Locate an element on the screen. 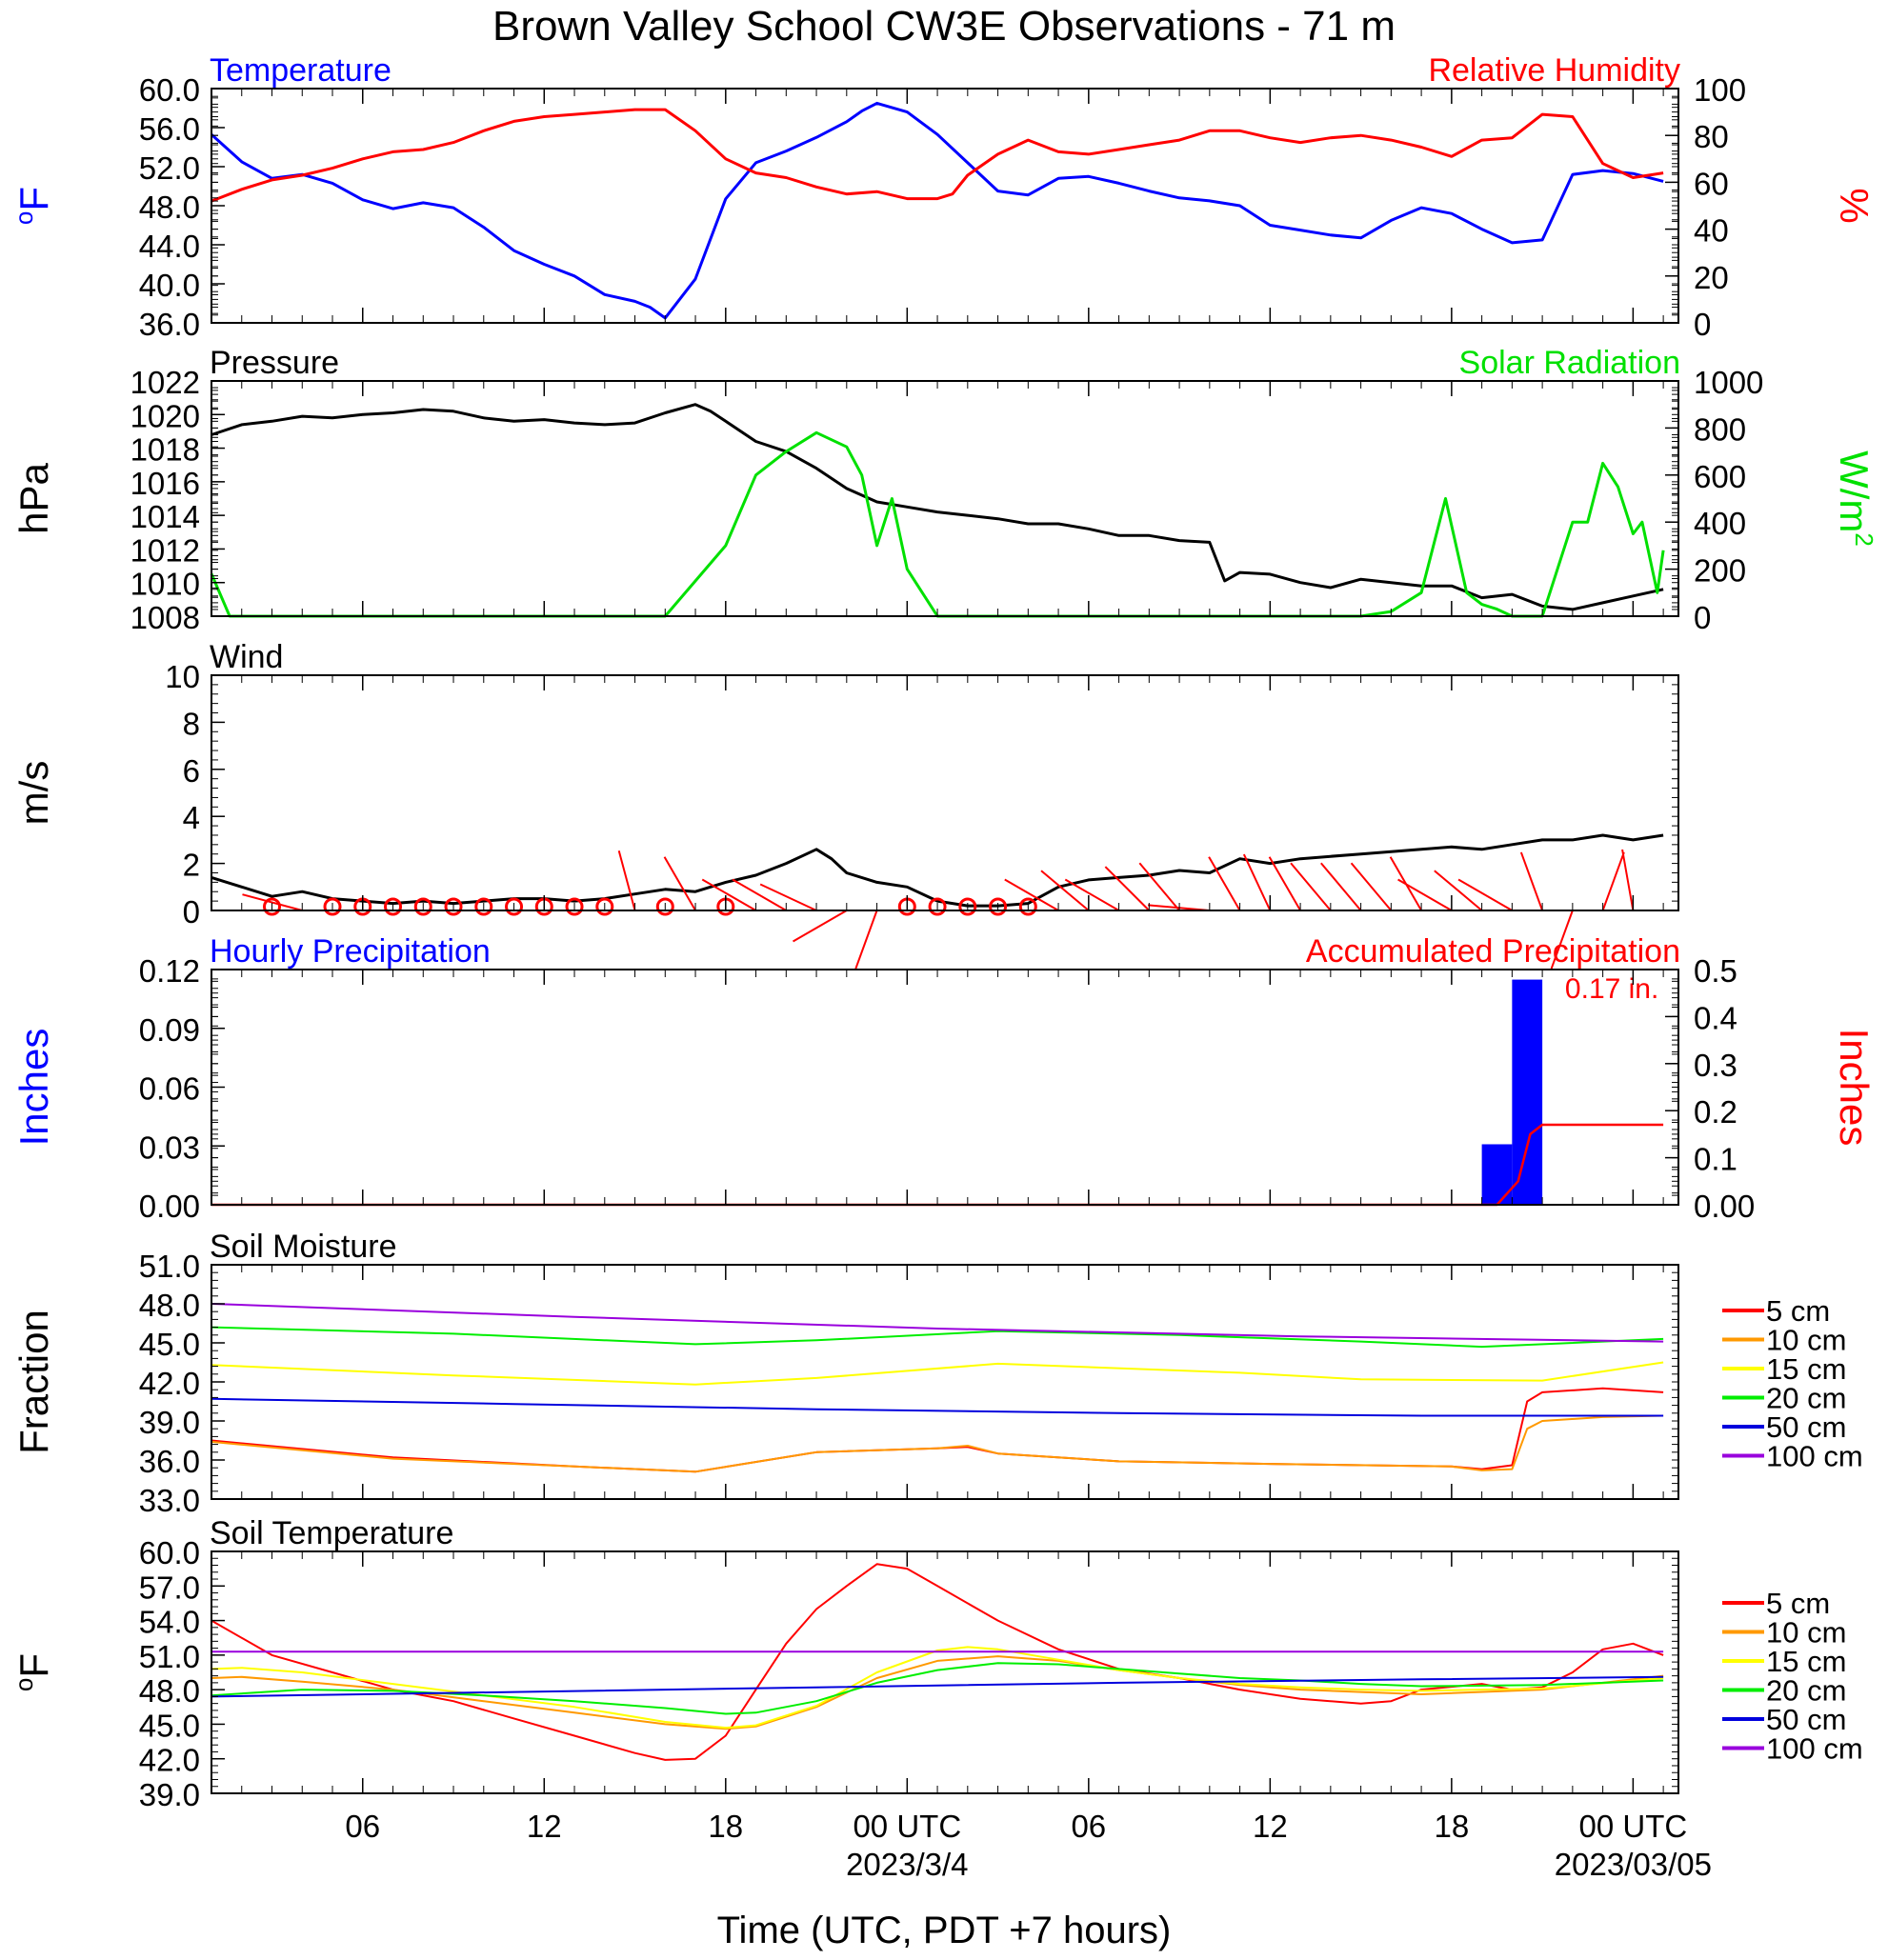 The height and width of the screenshot is (1960, 1888). y-axis-label-right: W/m2 is located at coordinates (1855, 499).